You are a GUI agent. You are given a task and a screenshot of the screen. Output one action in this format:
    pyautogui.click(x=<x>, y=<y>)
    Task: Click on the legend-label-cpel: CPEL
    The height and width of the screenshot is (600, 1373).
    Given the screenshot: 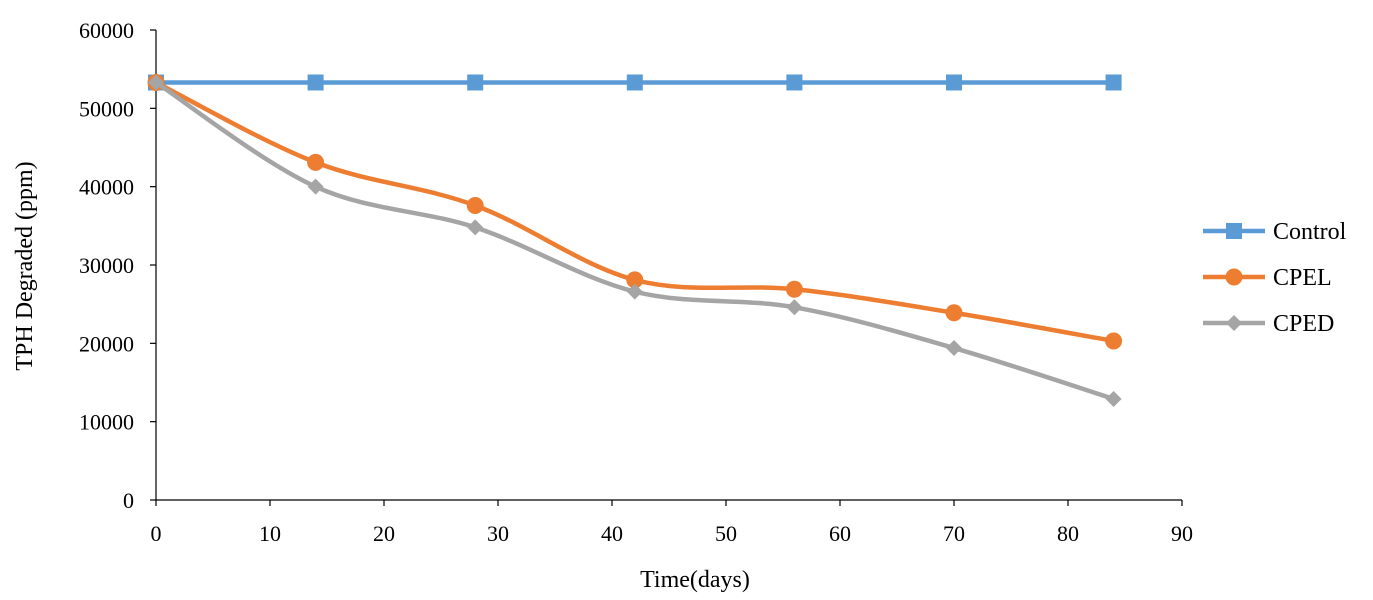 What is the action you would take?
    pyautogui.click(x=1302, y=278)
    